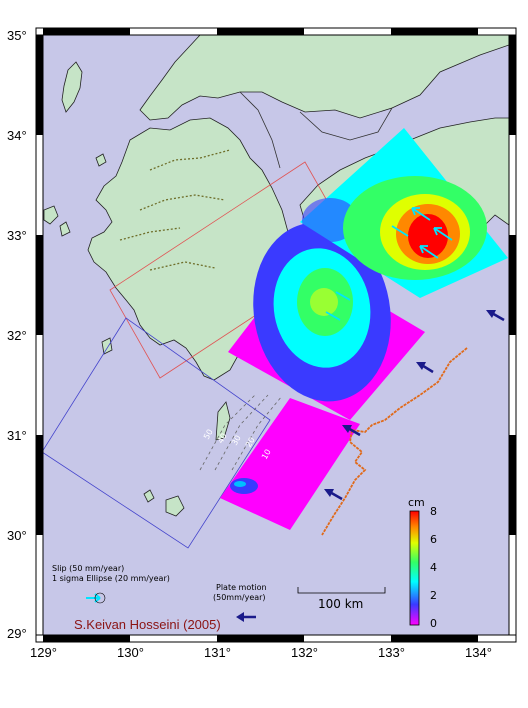 The image size is (528, 708). Describe the element at coordinates (478, 652) in the screenshot. I see `x-tick-134: 134°` at that location.